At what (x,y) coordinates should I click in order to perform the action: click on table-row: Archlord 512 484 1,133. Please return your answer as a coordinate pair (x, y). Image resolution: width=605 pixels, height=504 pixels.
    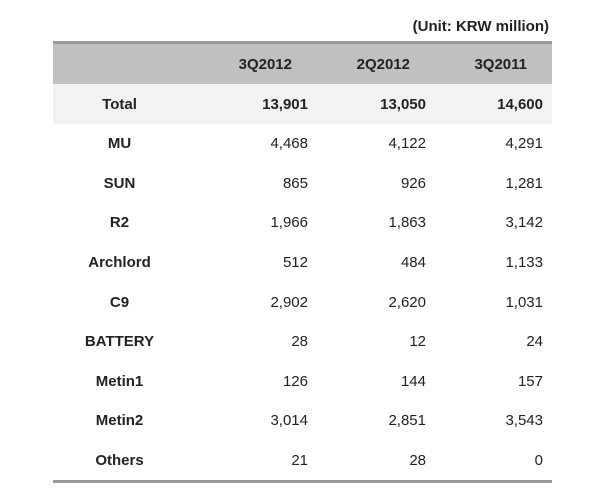
    Looking at the image, I should click on (302, 263).